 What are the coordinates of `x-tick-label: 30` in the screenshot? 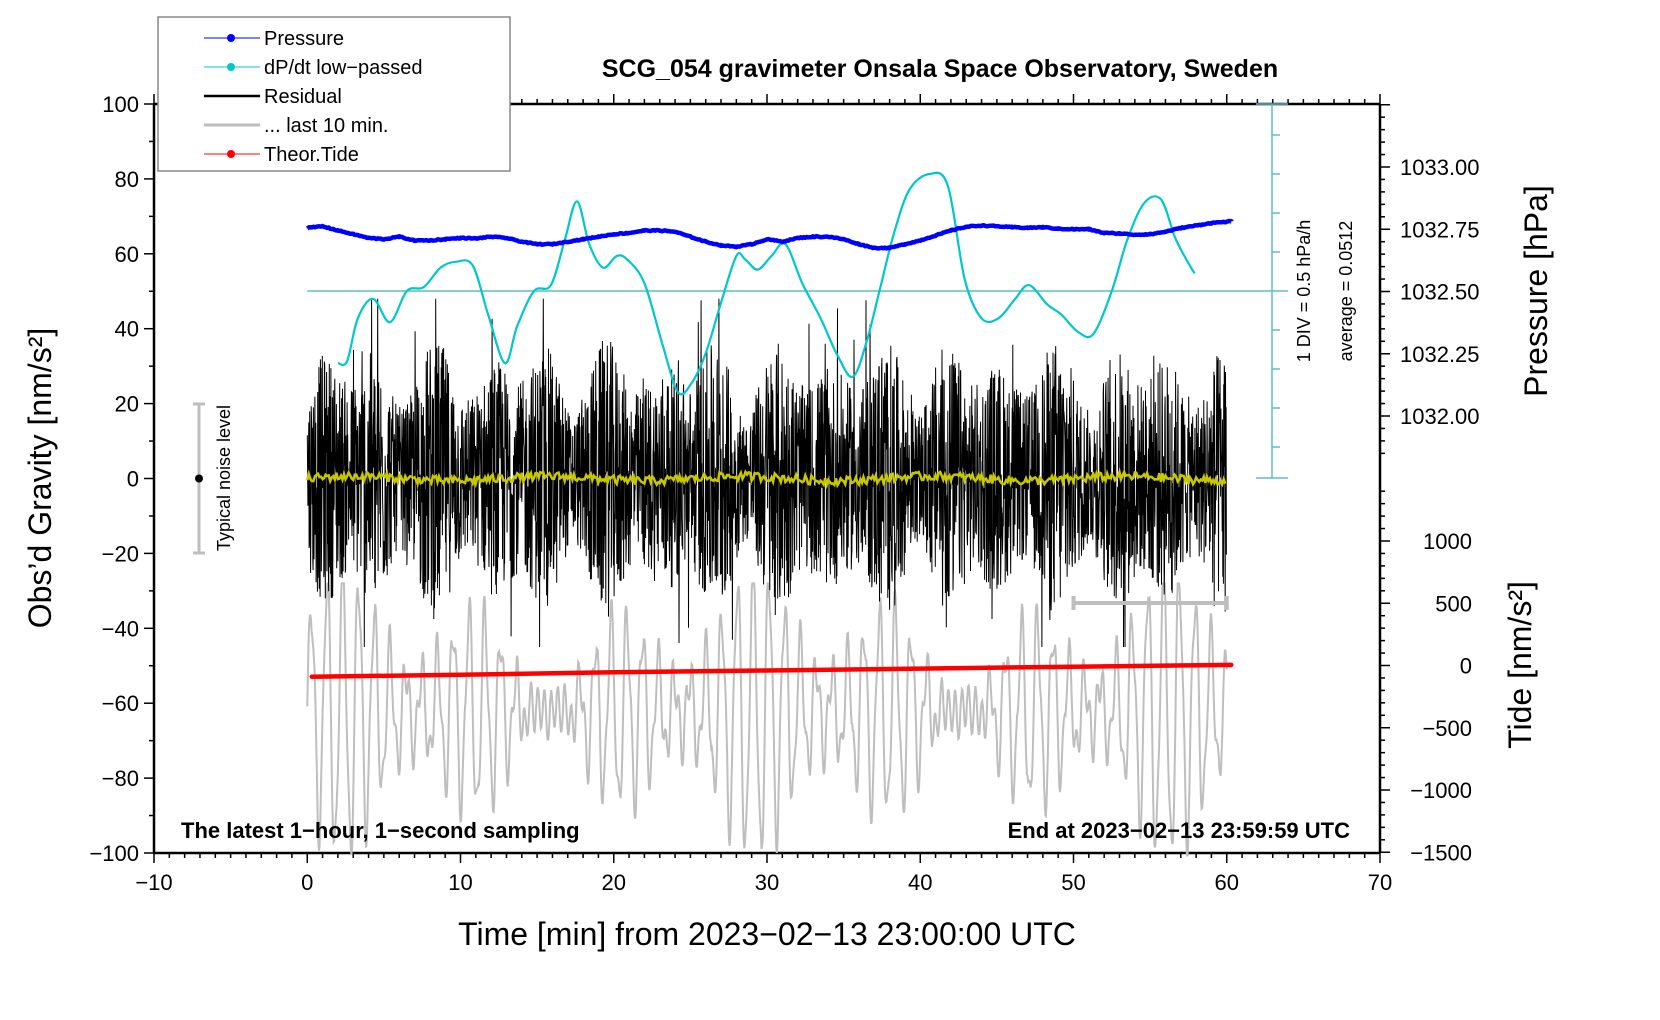 It's located at (767, 882).